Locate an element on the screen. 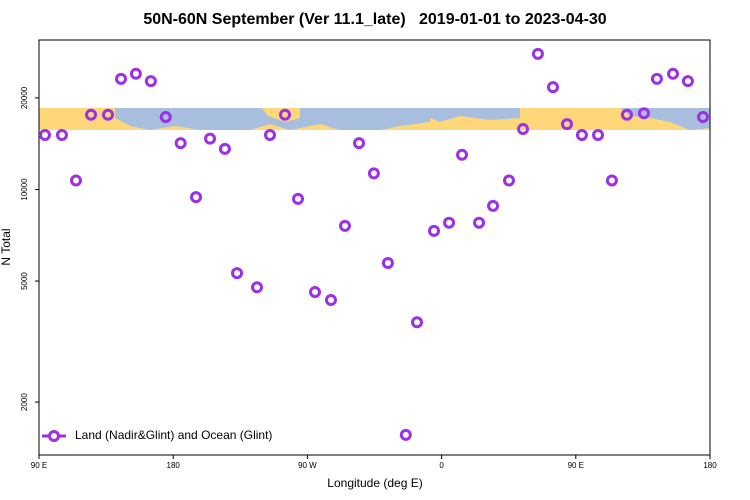 The width and height of the screenshot is (750, 500). map-band is located at coordinates (374, 119).